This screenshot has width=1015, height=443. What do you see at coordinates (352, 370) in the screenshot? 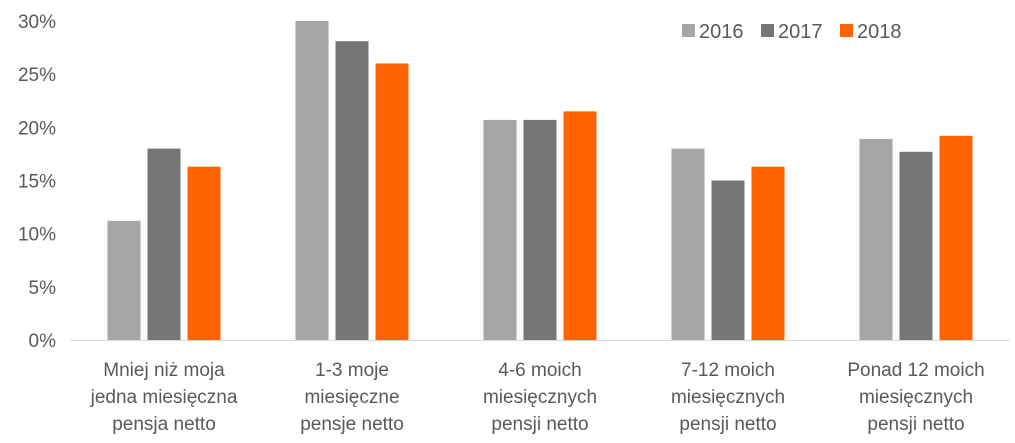
I see `category-label-line: 1-3 moje` at bounding box center [352, 370].